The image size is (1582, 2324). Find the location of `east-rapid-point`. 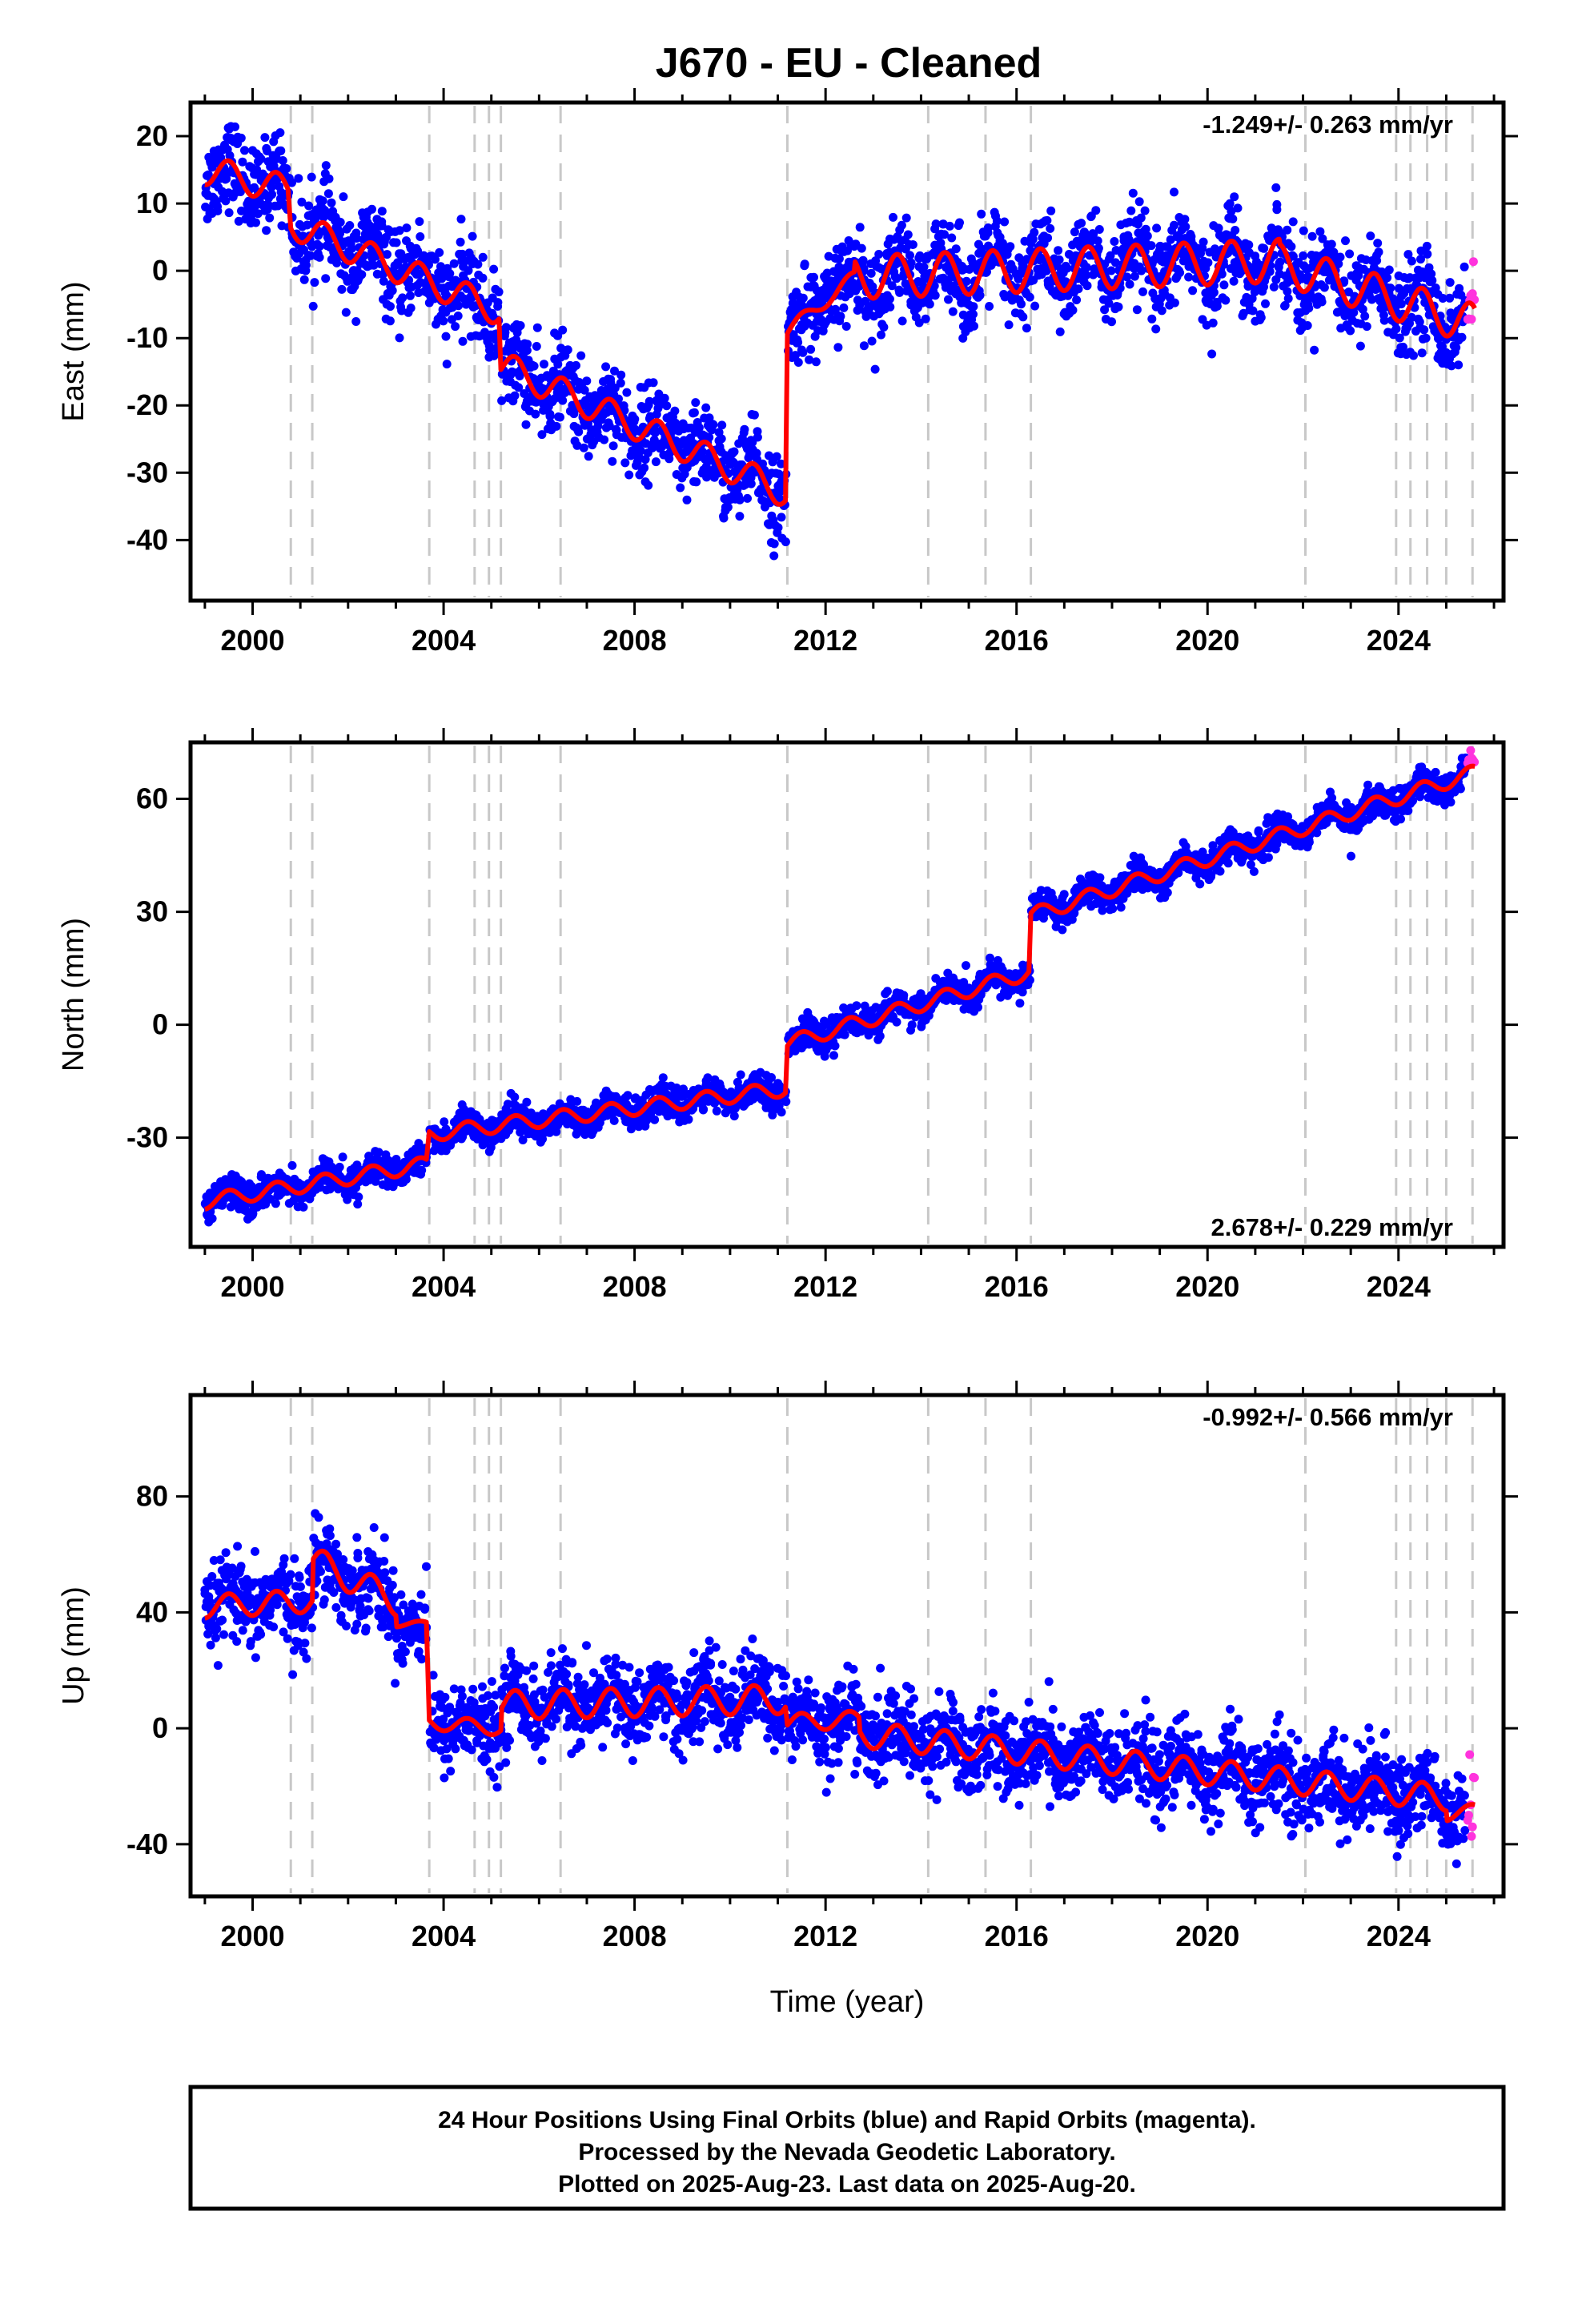

east-rapid-point is located at coordinates (1473, 262).